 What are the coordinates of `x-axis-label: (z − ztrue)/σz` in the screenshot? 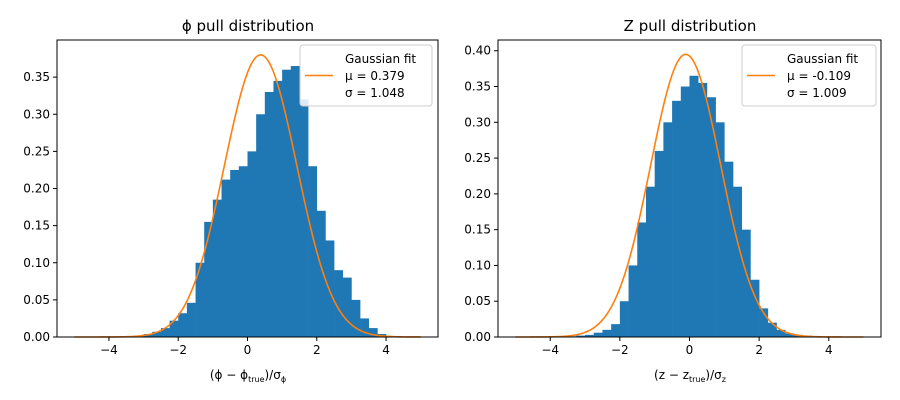 It's located at (690, 376).